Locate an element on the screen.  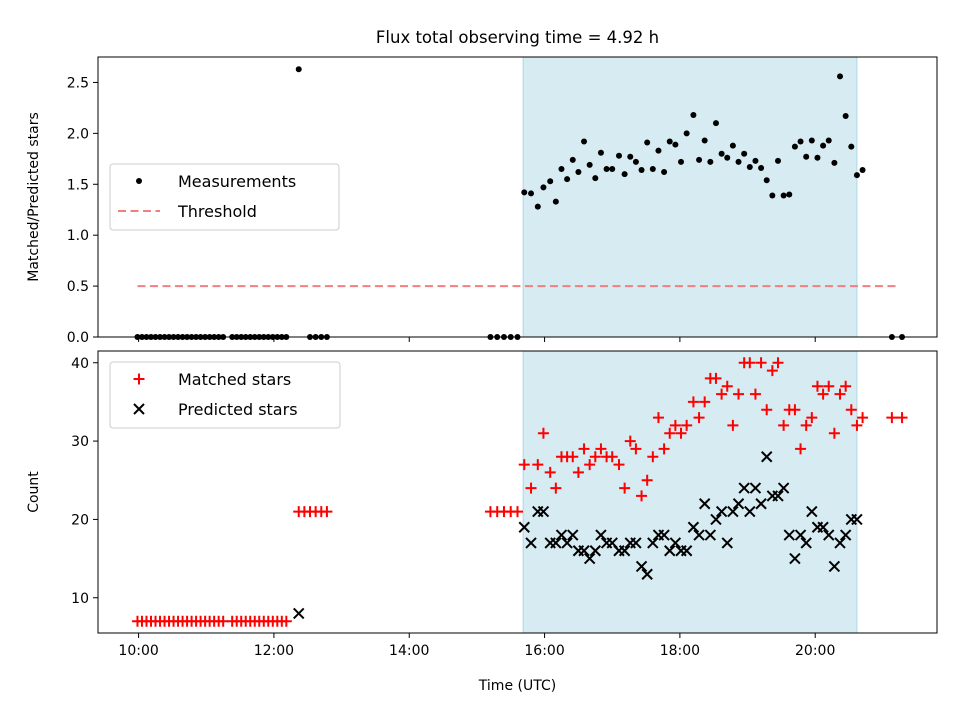
legend-box is located at coordinates (225, 395).